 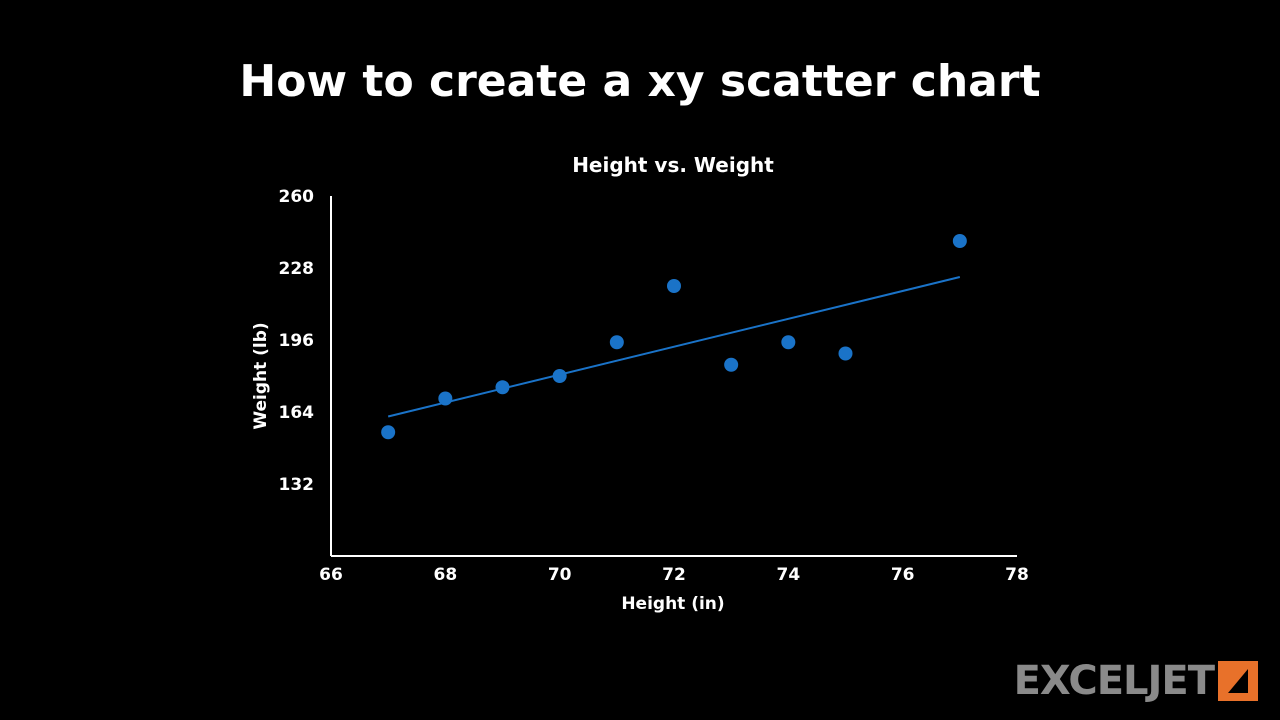 I want to click on trendline-group, so click(x=674, y=347).